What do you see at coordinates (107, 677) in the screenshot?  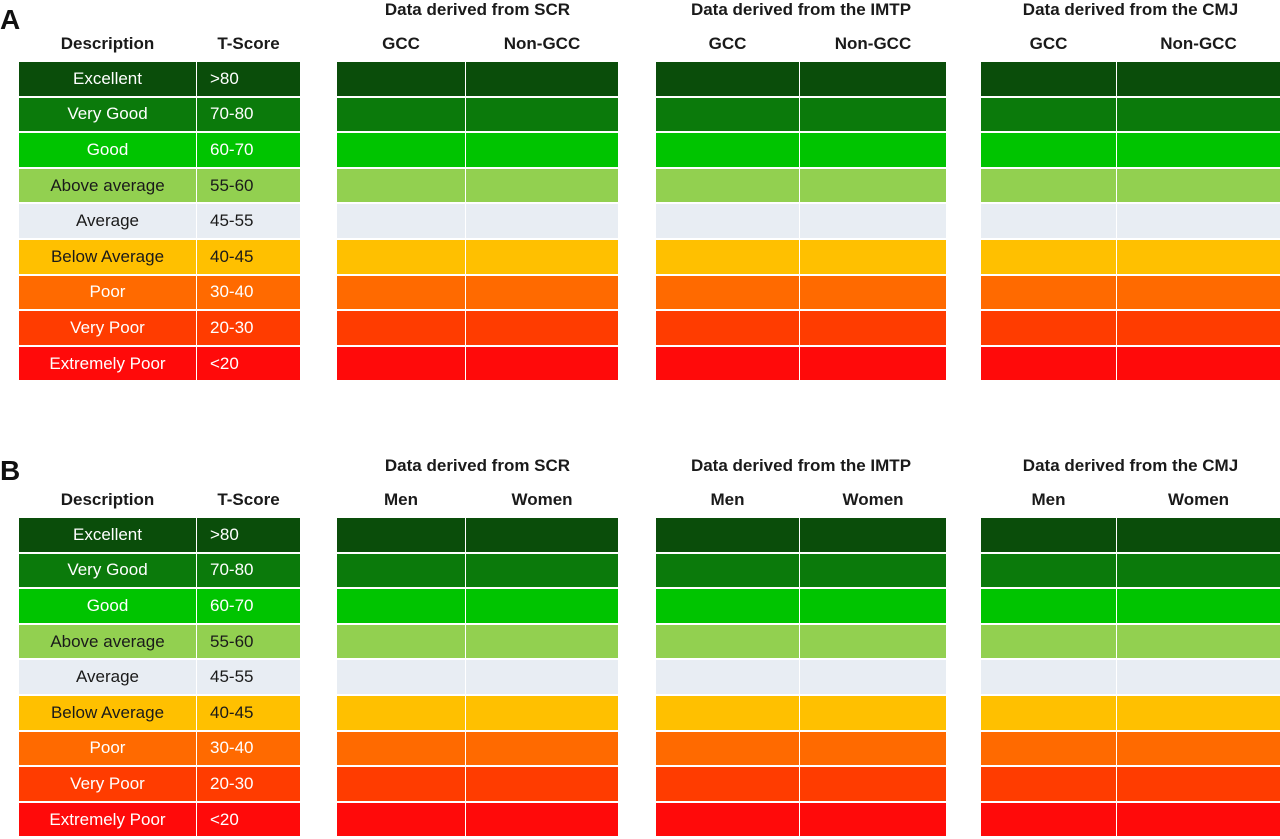 I see `description-cell: Average` at bounding box center [107, 677].